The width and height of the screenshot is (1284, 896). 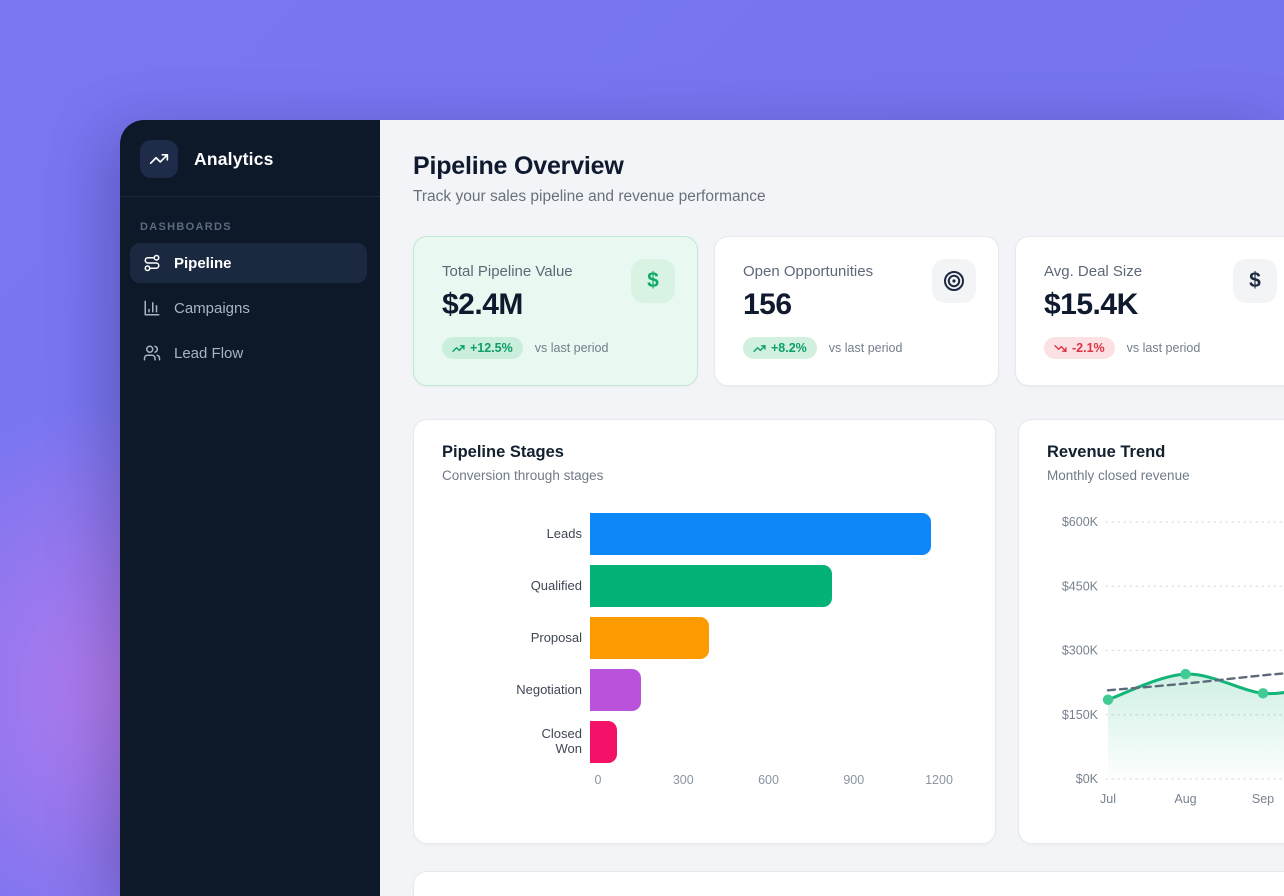 I want to click on bottom-card-clipped, so click(x=848, y=883).